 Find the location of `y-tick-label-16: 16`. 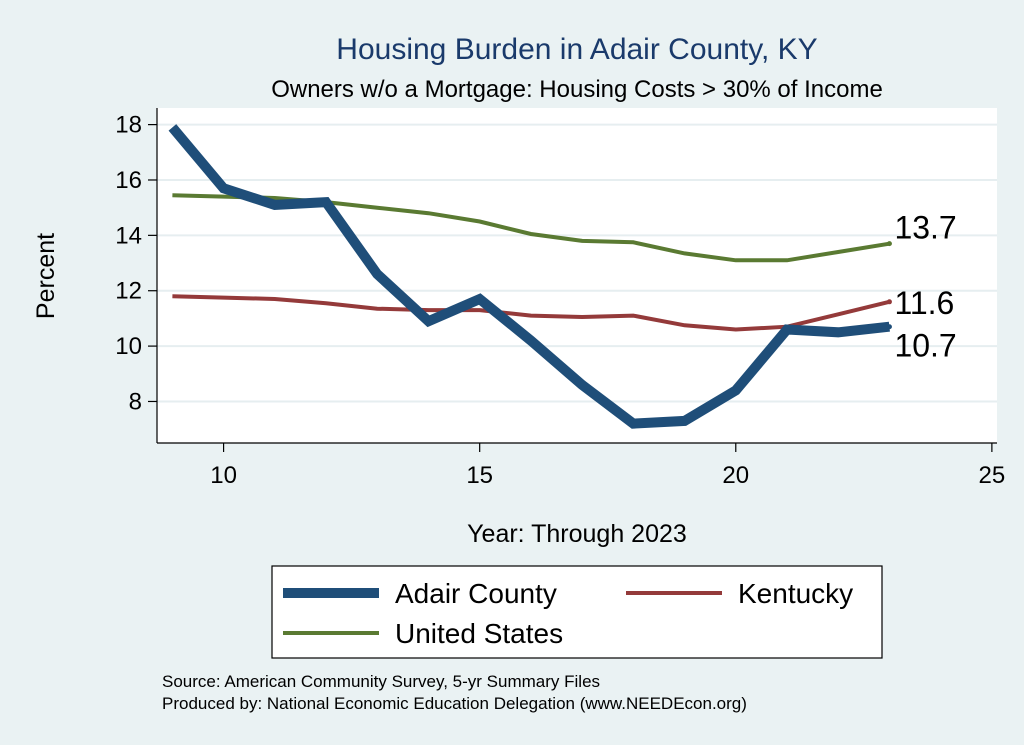

y-tick-label-16: 16 is located at coordinates (128, 180).